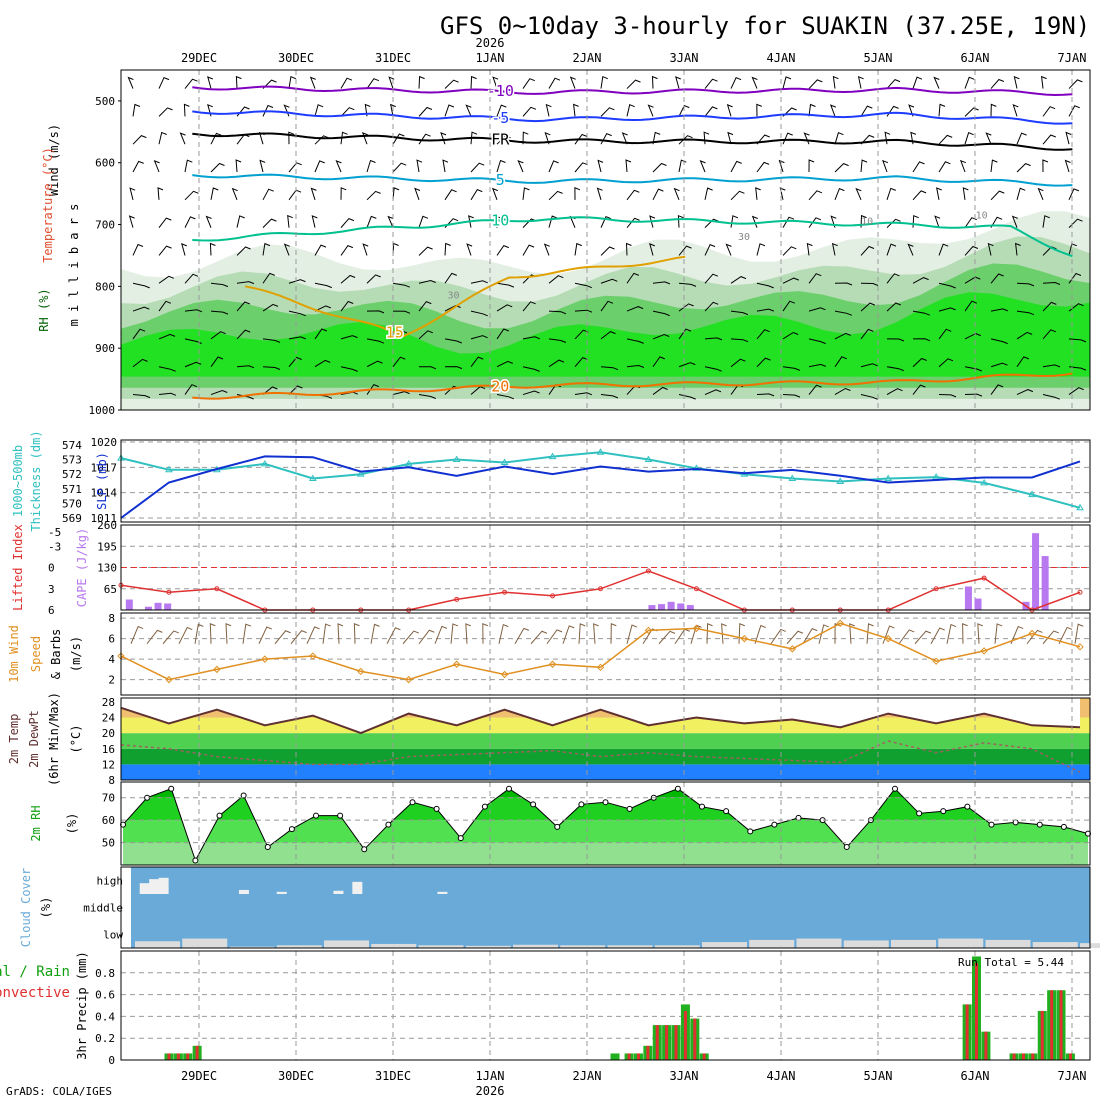 The height and width of the screenshot is (1100, 1100). Describe the element at coordinates (605, 739) in the screenshot. I see `panel-border` at that location.